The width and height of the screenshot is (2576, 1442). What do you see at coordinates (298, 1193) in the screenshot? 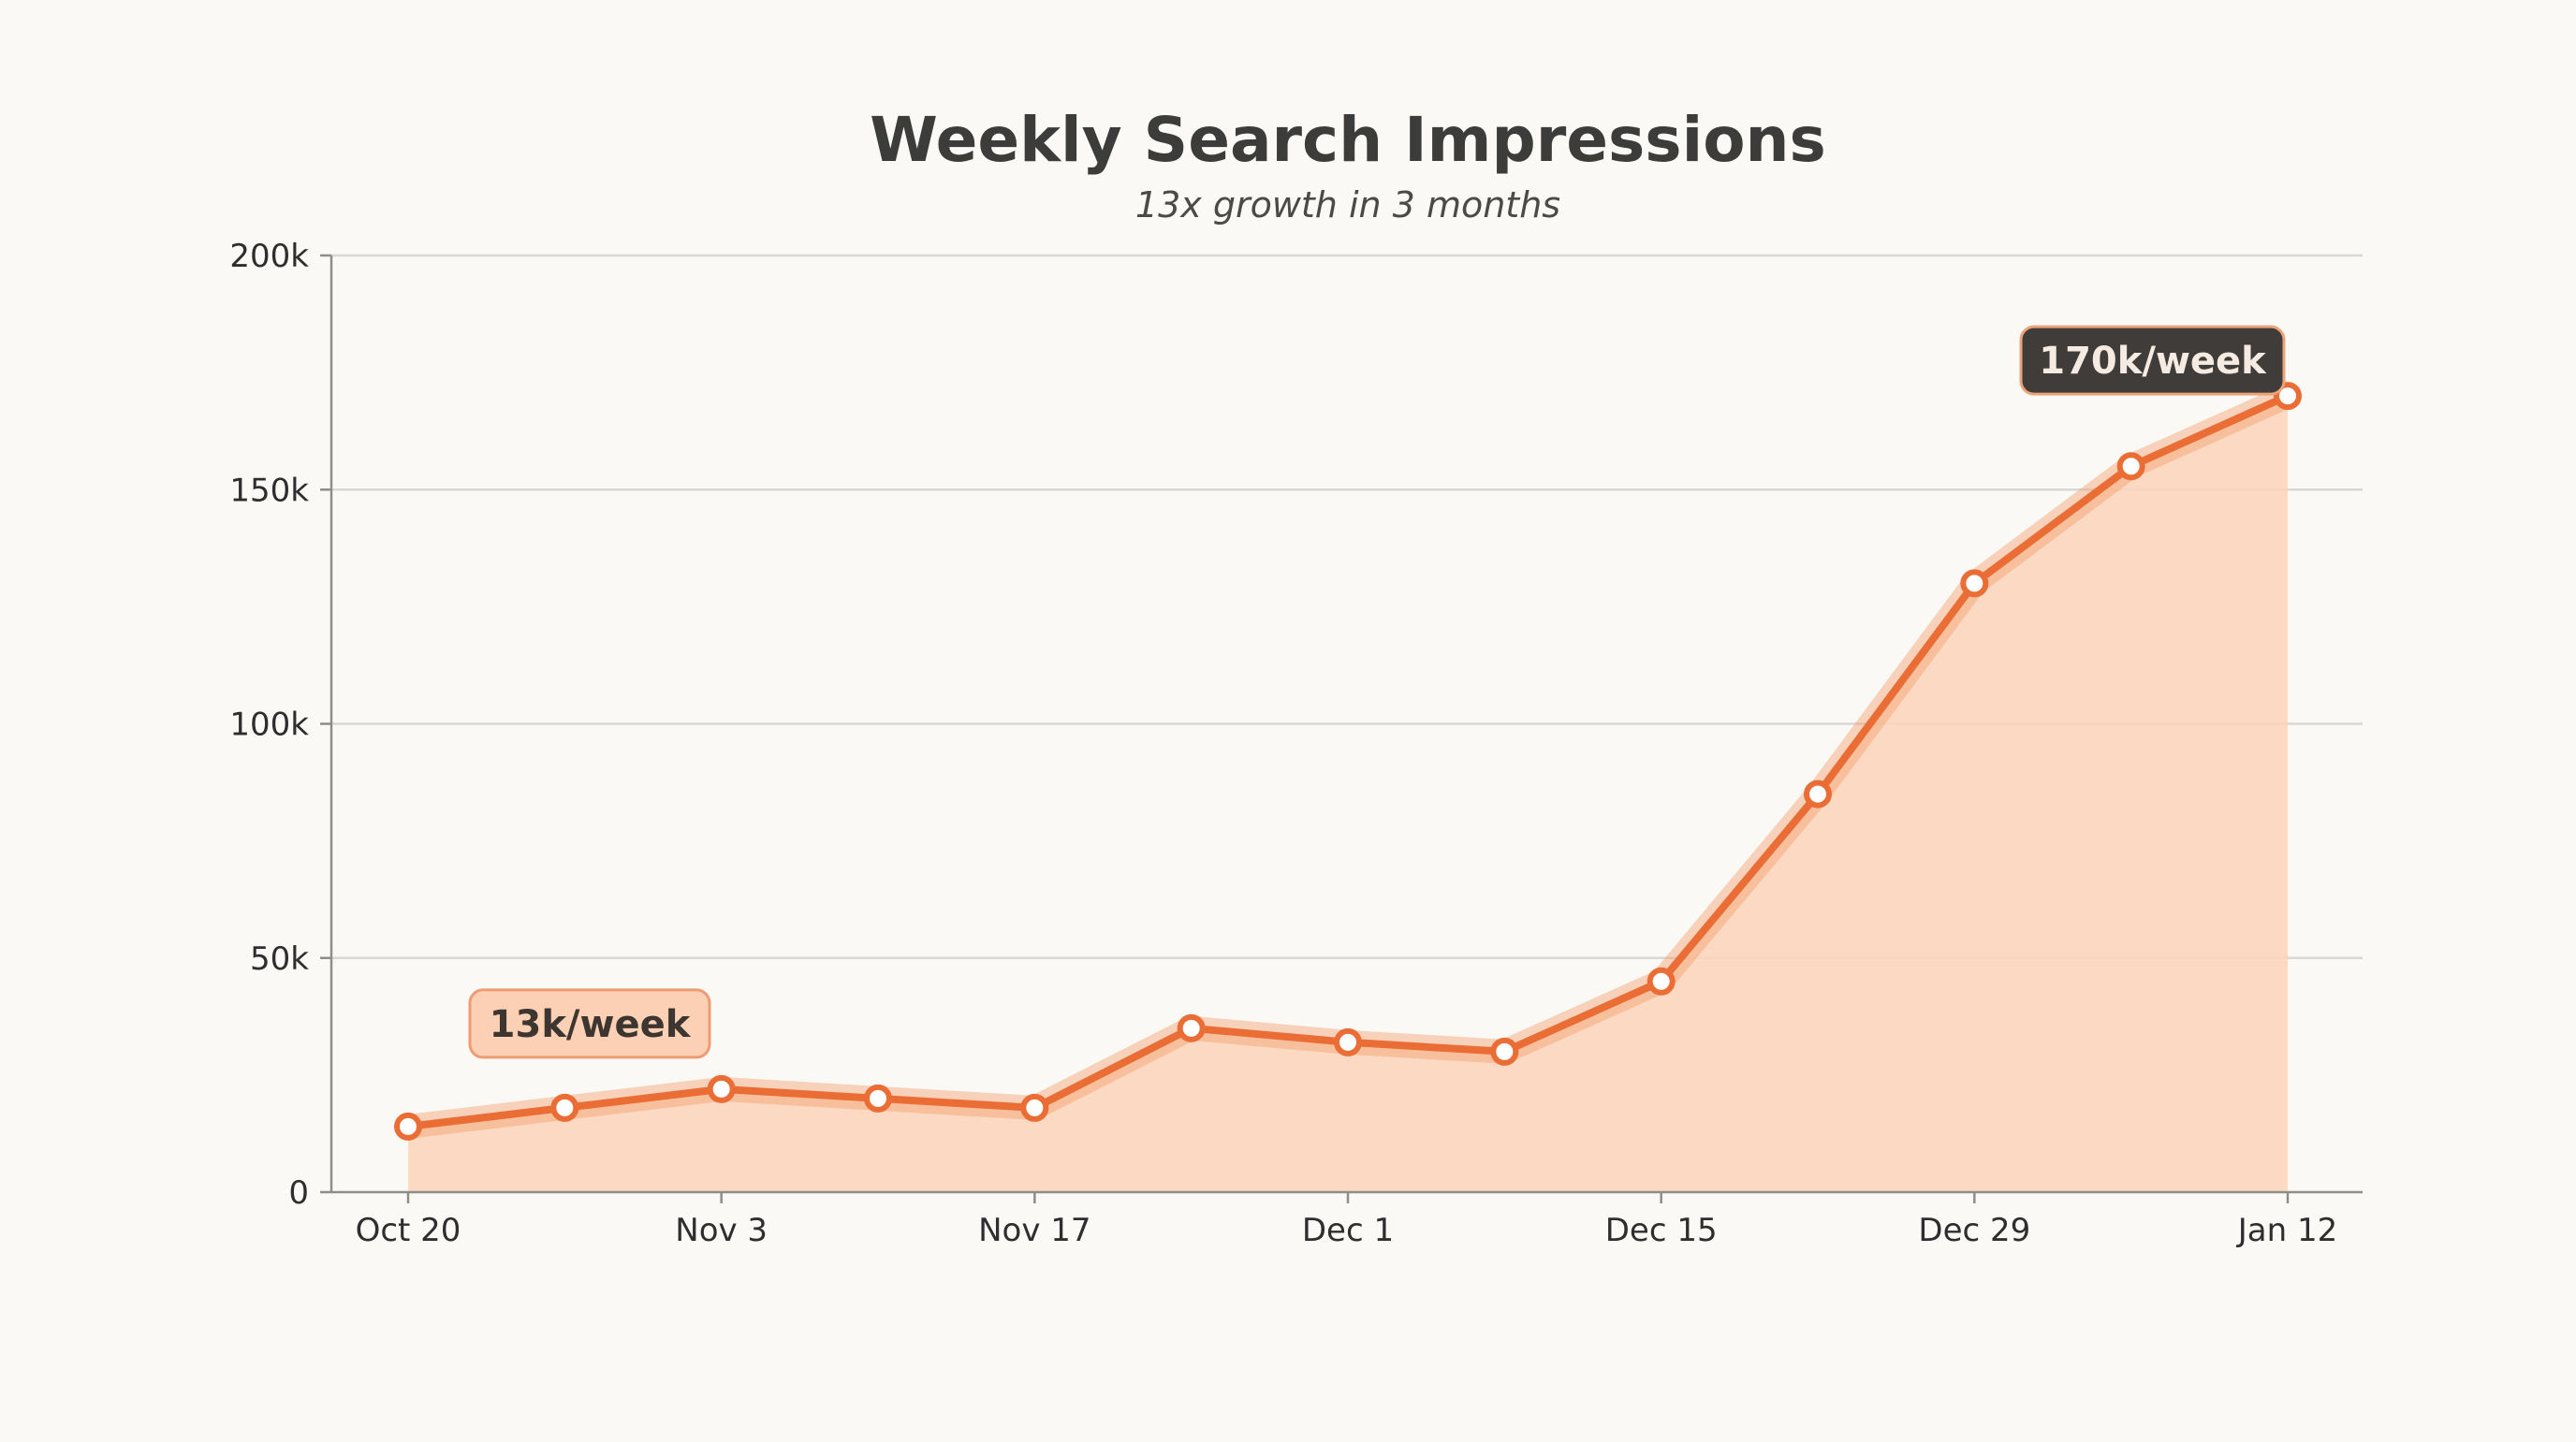
I see `y-tick-label: 0` at bounding box center [298, 1193].